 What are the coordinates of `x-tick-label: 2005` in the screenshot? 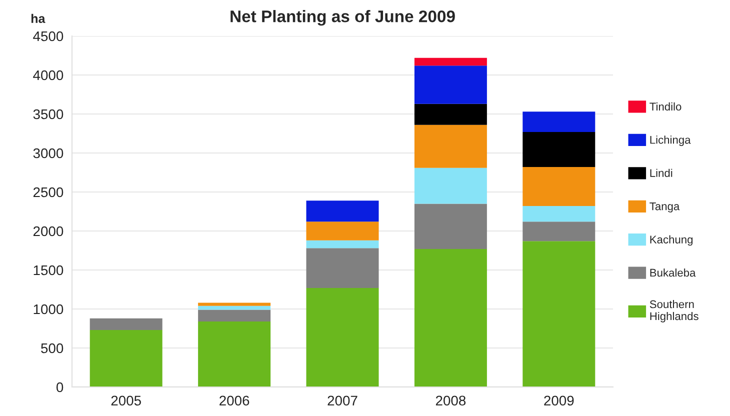 It's located at (126, 401).